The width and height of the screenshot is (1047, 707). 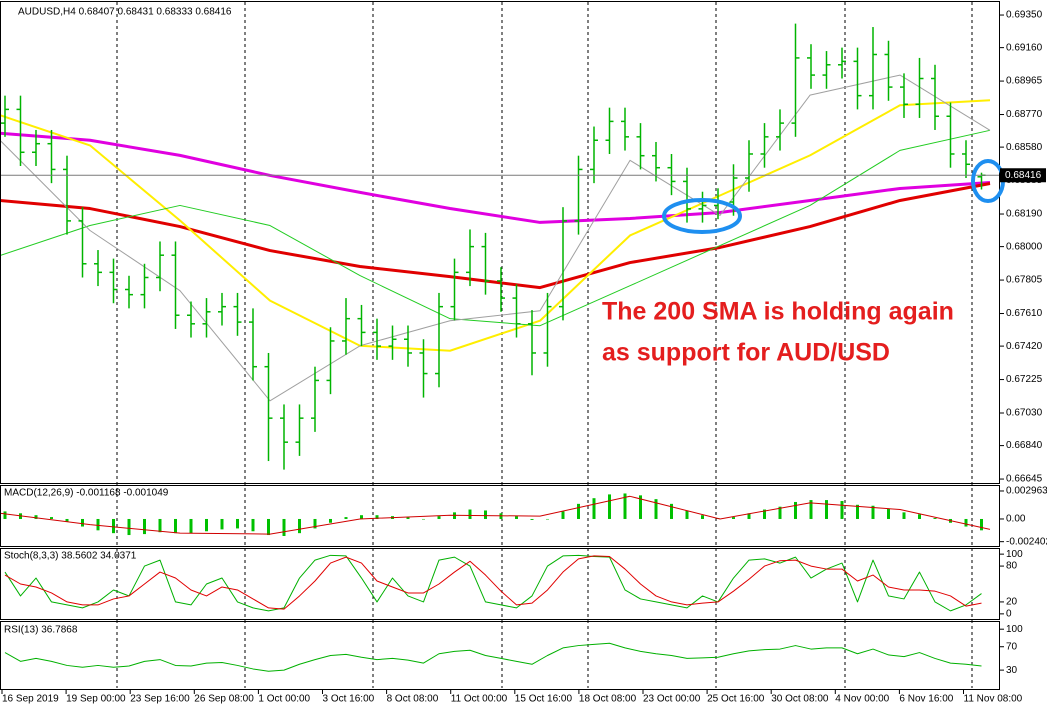 I want to click on current-price-label: 0.68416, so click(x=1023, y=175).